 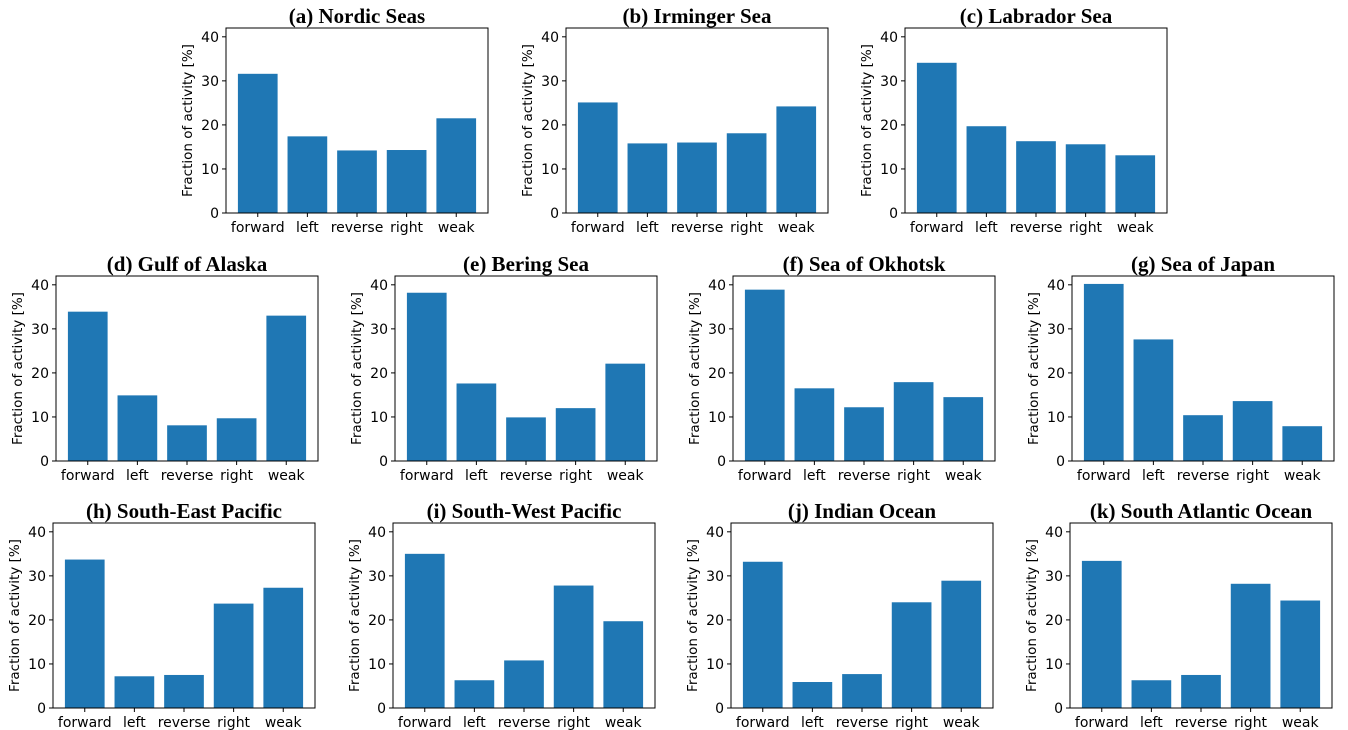 What do you see at coordinates (1036, 16) in the screenshot?
I see `chart-title: (c) Labrador Sea` at bounding box center [1036, 16].